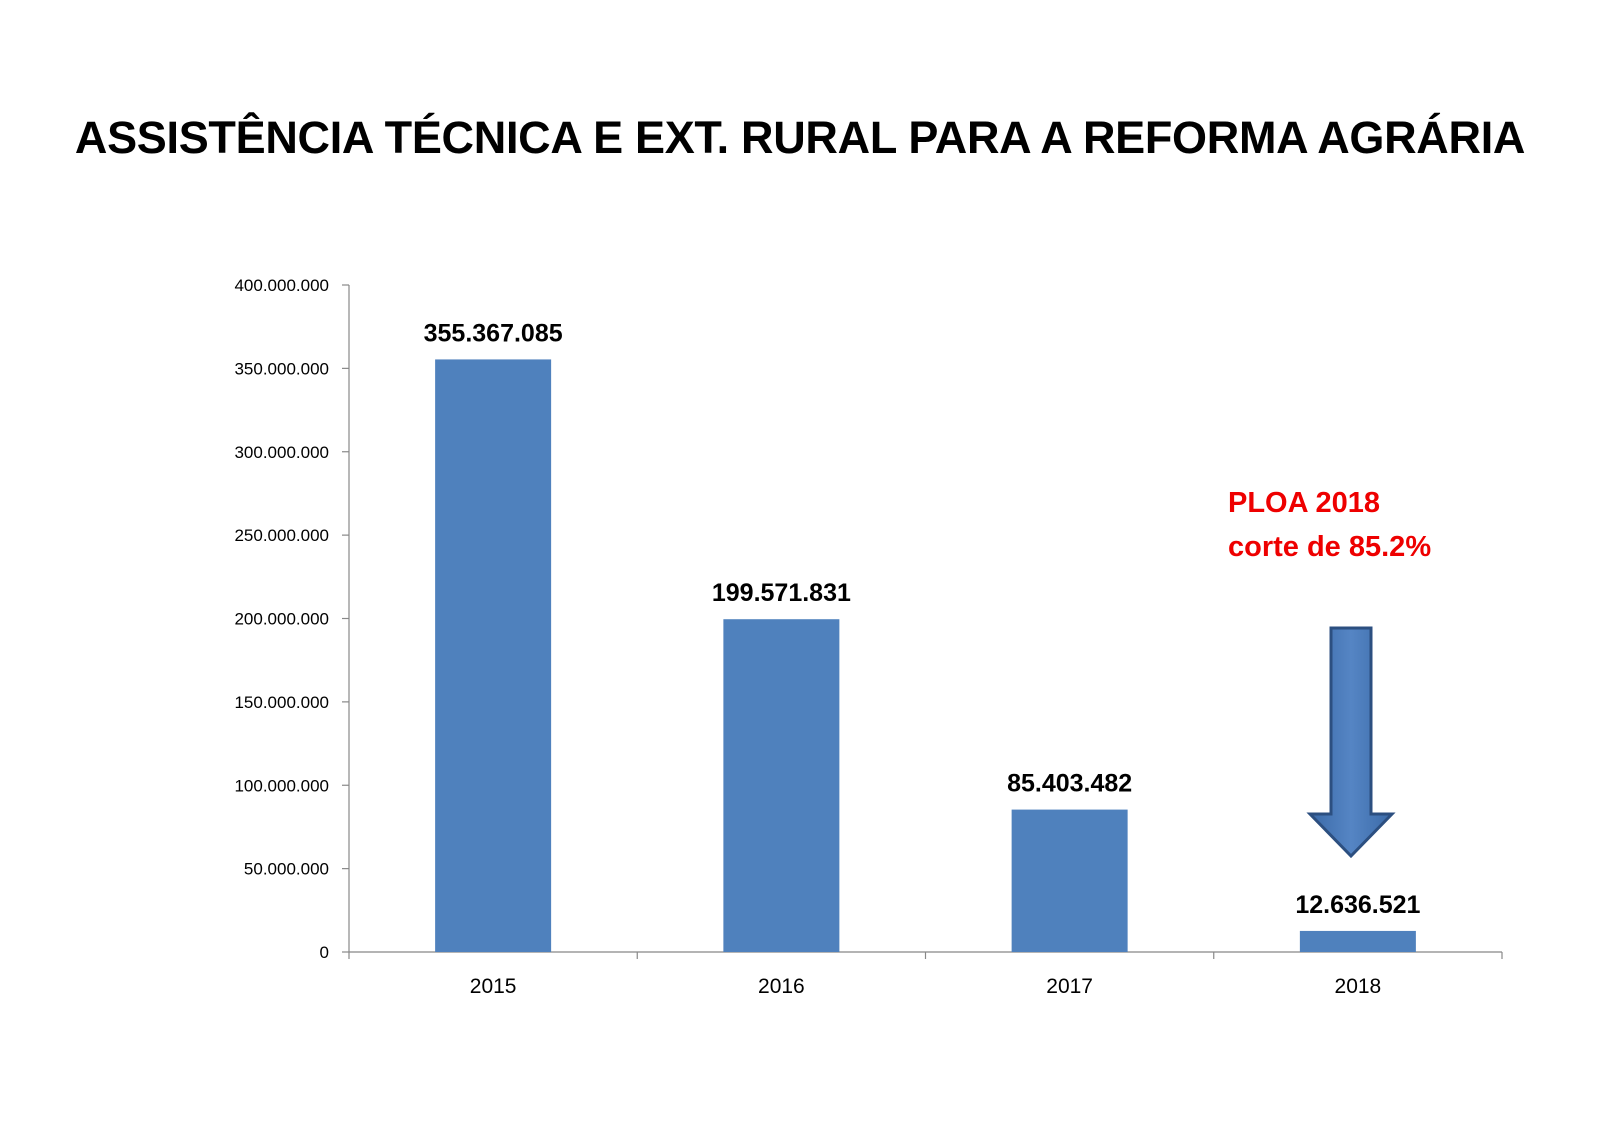  What do you see at coordinates (281, 785) in the screenshot?
I see `y-tick-label: 100.000.000` at bounding box center [281, 785].